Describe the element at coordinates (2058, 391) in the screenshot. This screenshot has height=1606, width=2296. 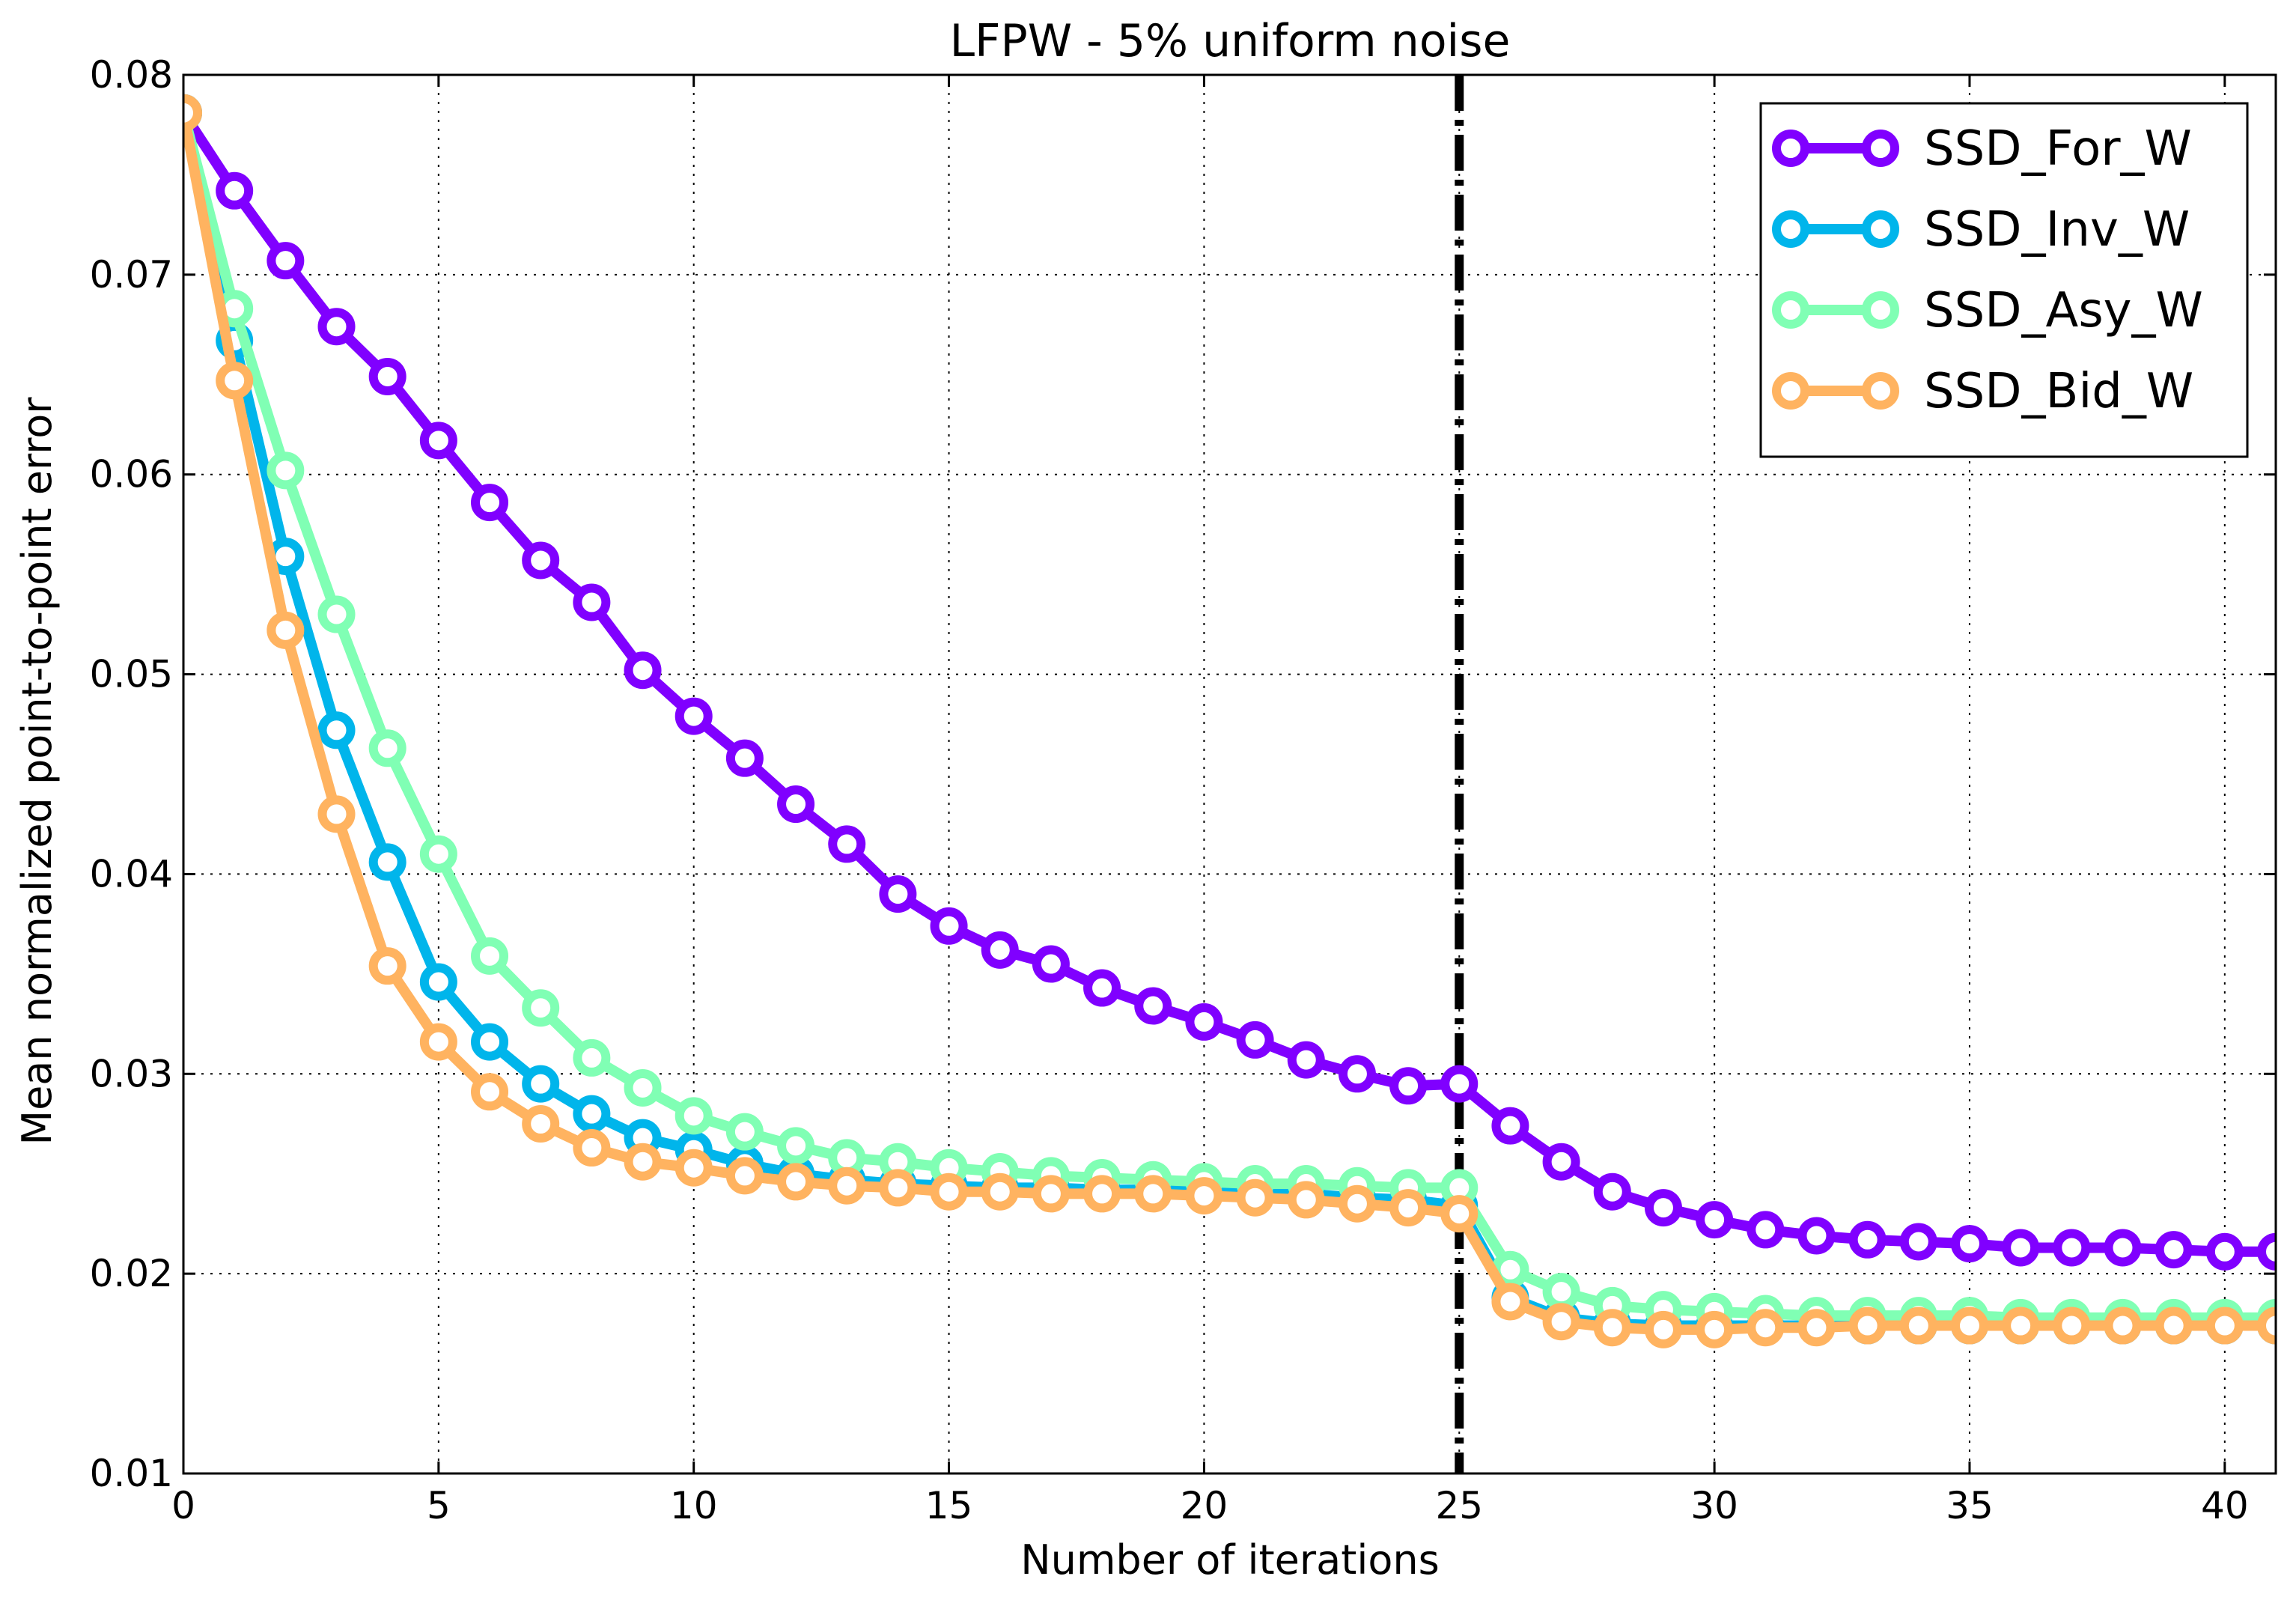
I see `legend-label: SSD_Bid_W` at that location.